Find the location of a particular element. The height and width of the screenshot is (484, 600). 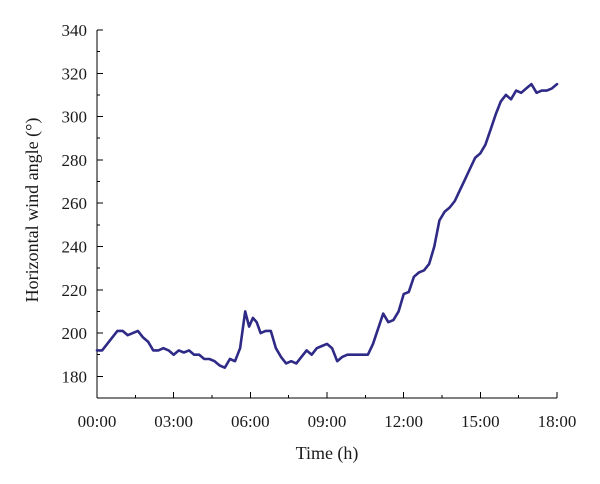

x-axis-title: Time (h) is located at coordinates (327, 453).